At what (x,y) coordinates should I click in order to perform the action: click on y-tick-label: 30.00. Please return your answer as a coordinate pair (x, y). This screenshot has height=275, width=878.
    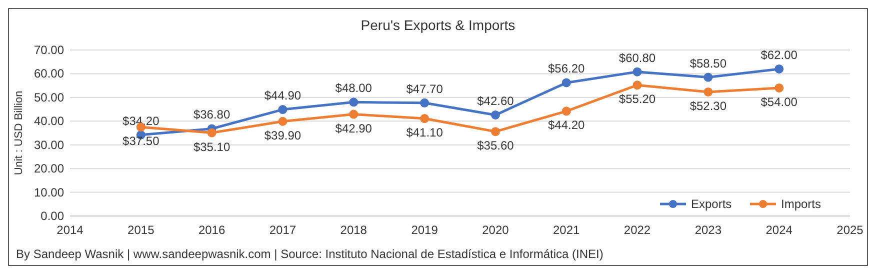
    Looking at the image, I should click on (49, 145).